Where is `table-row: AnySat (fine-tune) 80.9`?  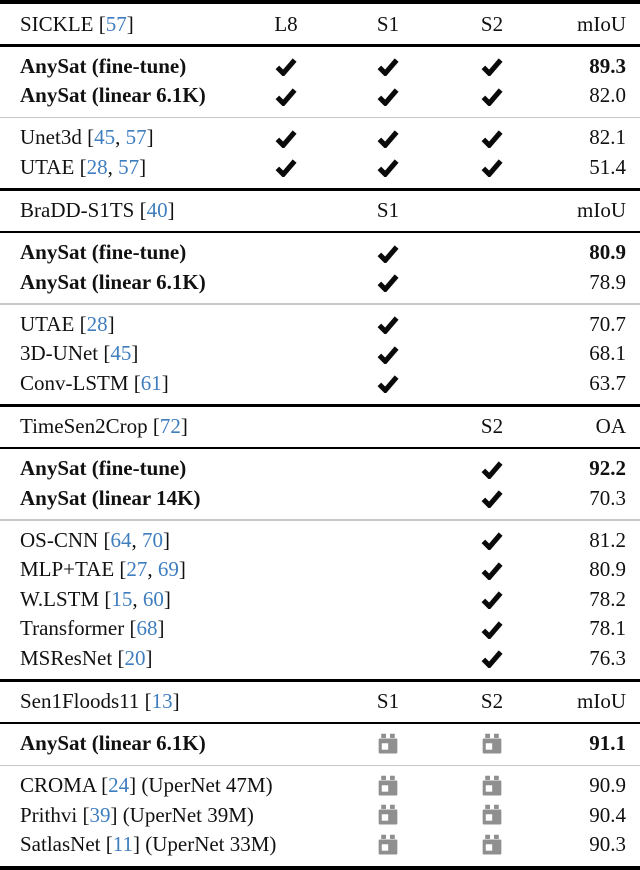
table-row: AnySat (fine-tune) 80.9 is located at coordinates (320, 253).